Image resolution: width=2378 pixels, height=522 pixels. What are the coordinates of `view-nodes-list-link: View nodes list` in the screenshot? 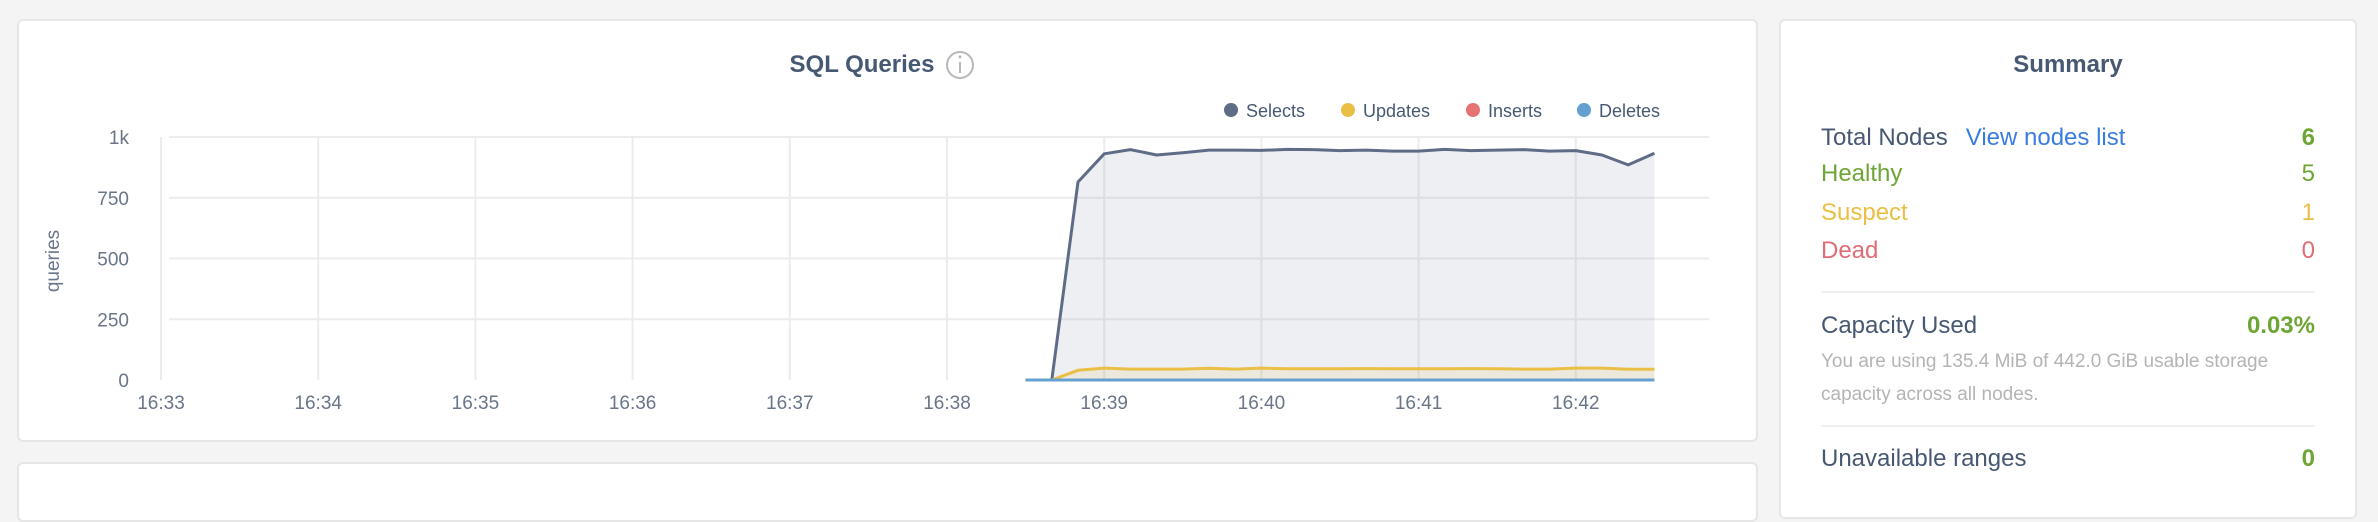 It's located at (2046, 137).